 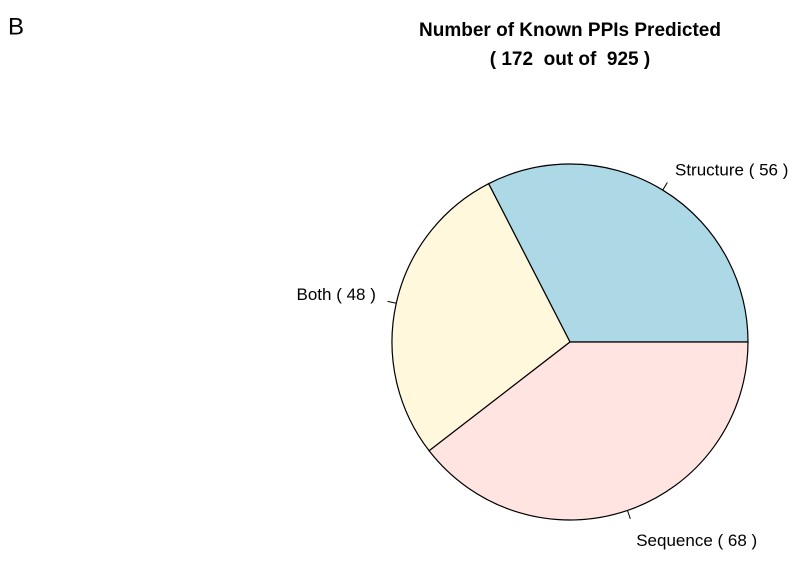 I want to click on panel-label: B, so click(x=16, y=26).